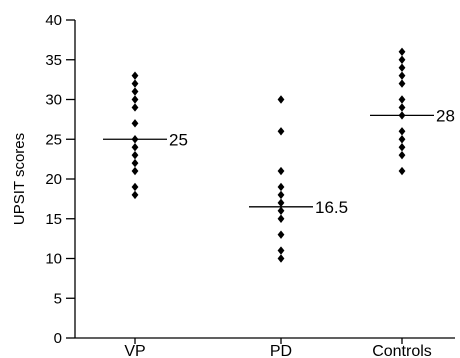 The height and width of the screenshot is (358, 460). I want to click on y-tick-label: 15, so click(53, 219).